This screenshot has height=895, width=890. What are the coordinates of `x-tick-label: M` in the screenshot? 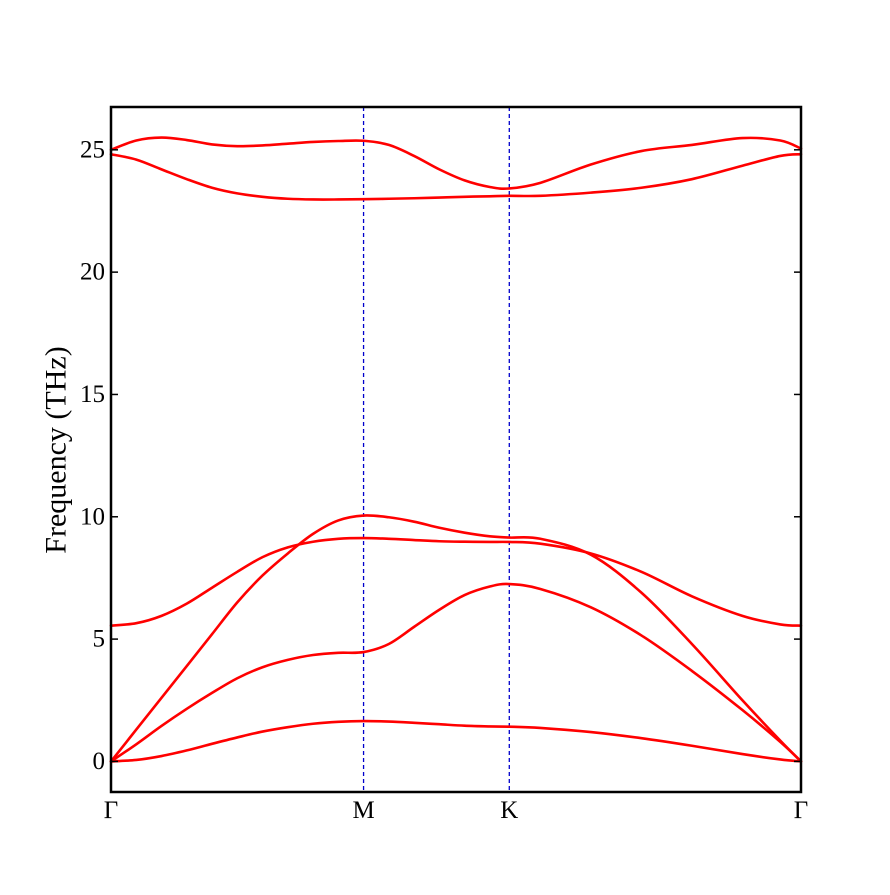 It's located at (363, 810).